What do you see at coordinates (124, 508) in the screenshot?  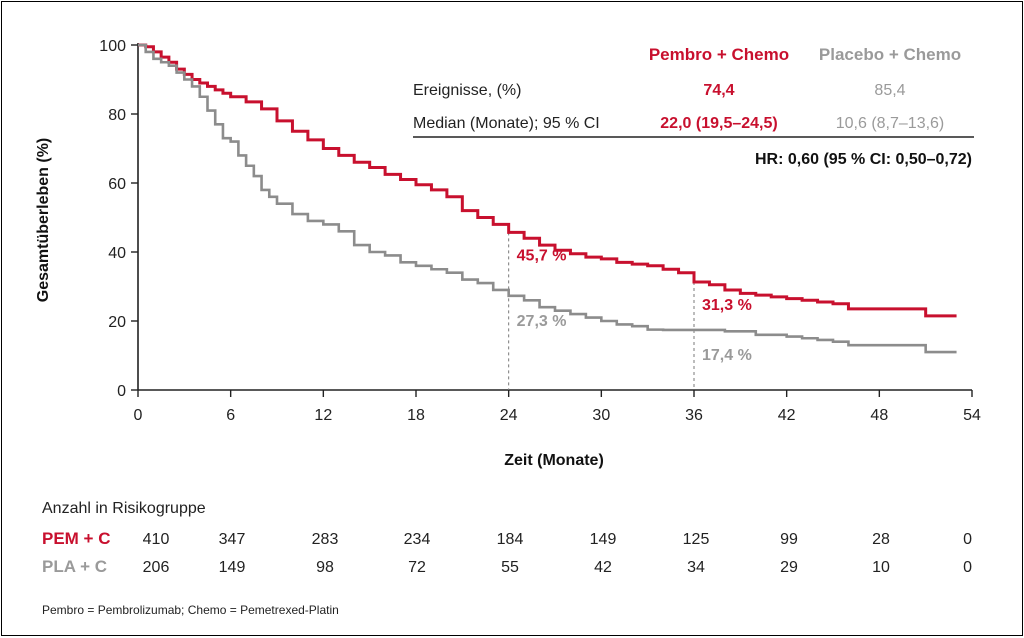 I see `risk-table-title: Anzahl in Risikogruppe` at bounding box center [124, 508].